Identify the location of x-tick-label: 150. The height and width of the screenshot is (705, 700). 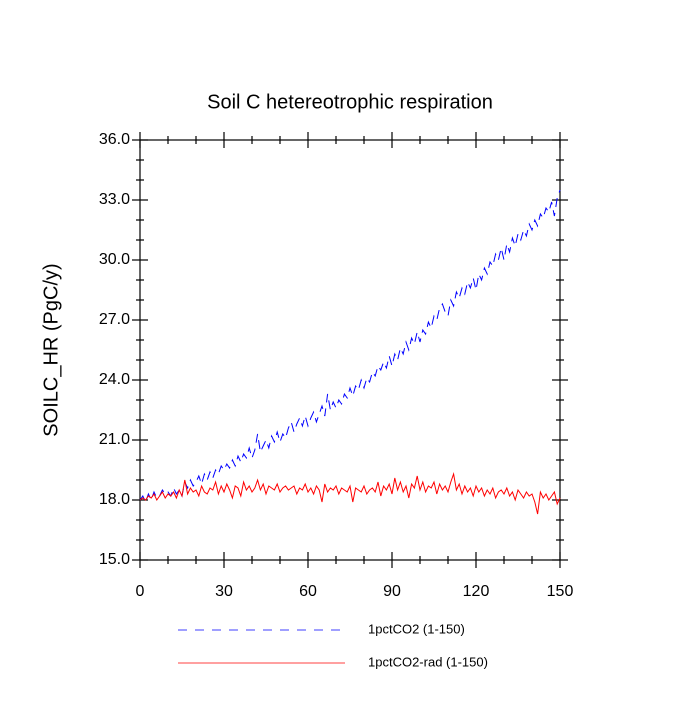
(560, 591).